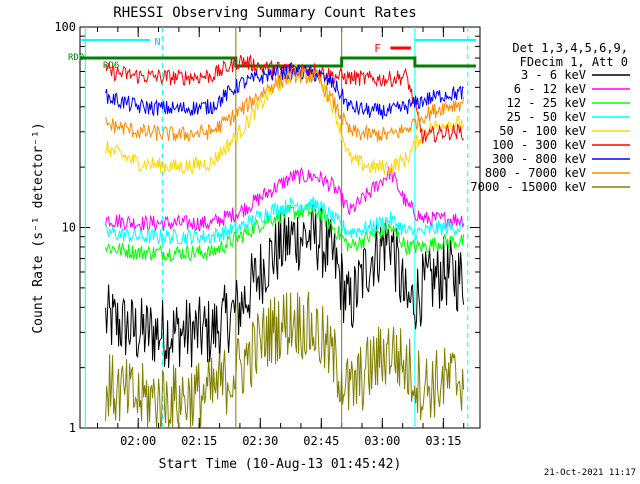 The height and width of the screenshot is (484, 640). I want to click on legend-header-line-1: Det 1,3,4,5,6,9,, so click(570, 48).